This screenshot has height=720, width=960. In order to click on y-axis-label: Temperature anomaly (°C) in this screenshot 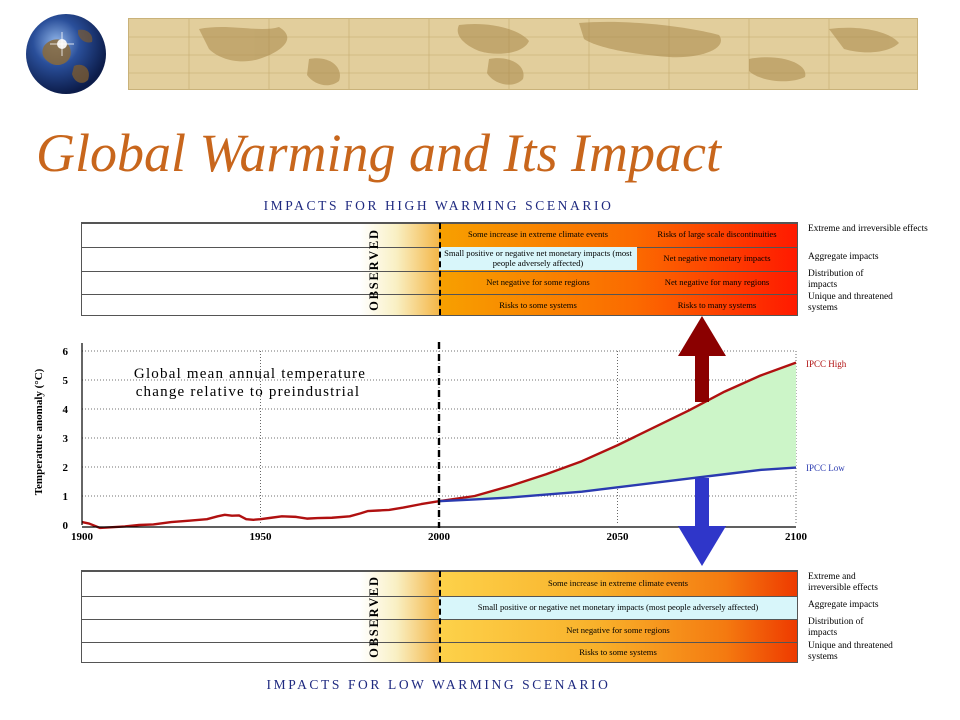, I will do `click(39, 431)`.